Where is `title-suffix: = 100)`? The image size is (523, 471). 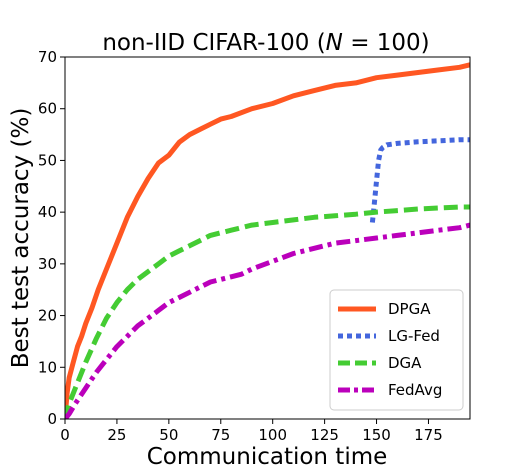 title-suffix: = 100) is located at coordinates (386, 43).